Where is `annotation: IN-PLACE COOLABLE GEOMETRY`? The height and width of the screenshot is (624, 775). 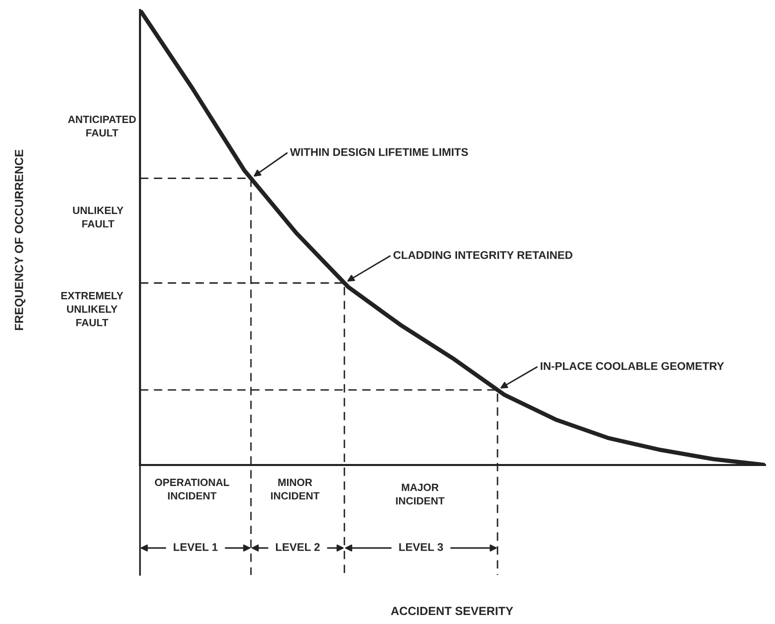
annotation: IN-PLACE COOLABLE GEOMETRY is located at coordinates (632, 366).